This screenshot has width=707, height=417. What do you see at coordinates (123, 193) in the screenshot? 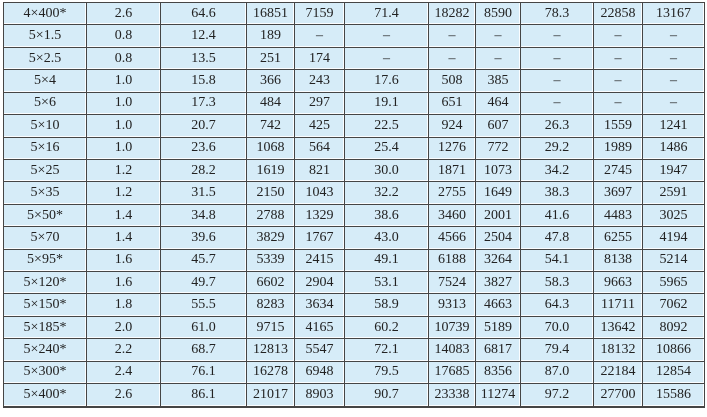
I see `value-cell: 1.2` at bounding box center [123, 193].